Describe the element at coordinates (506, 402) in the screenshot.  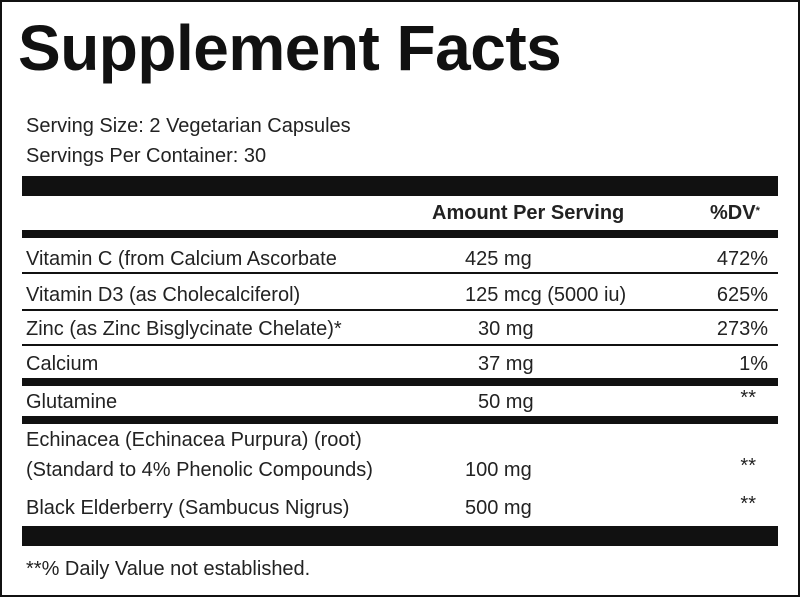
I see `nutrient-amount: 50 mg` at that location.